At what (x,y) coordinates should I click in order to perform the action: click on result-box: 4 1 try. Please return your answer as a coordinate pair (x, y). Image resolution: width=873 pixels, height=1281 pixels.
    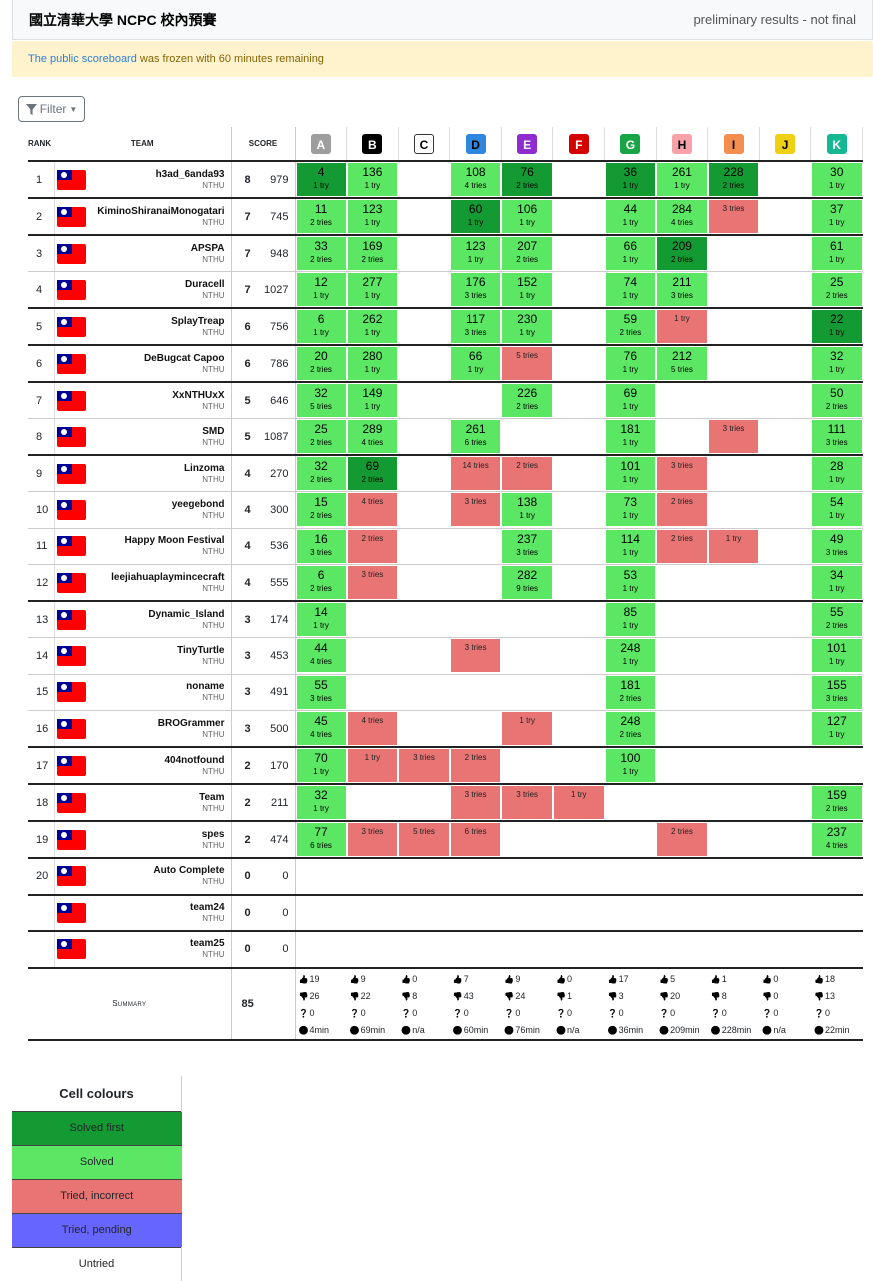
    Looking at the image, I should click on (321, 179).